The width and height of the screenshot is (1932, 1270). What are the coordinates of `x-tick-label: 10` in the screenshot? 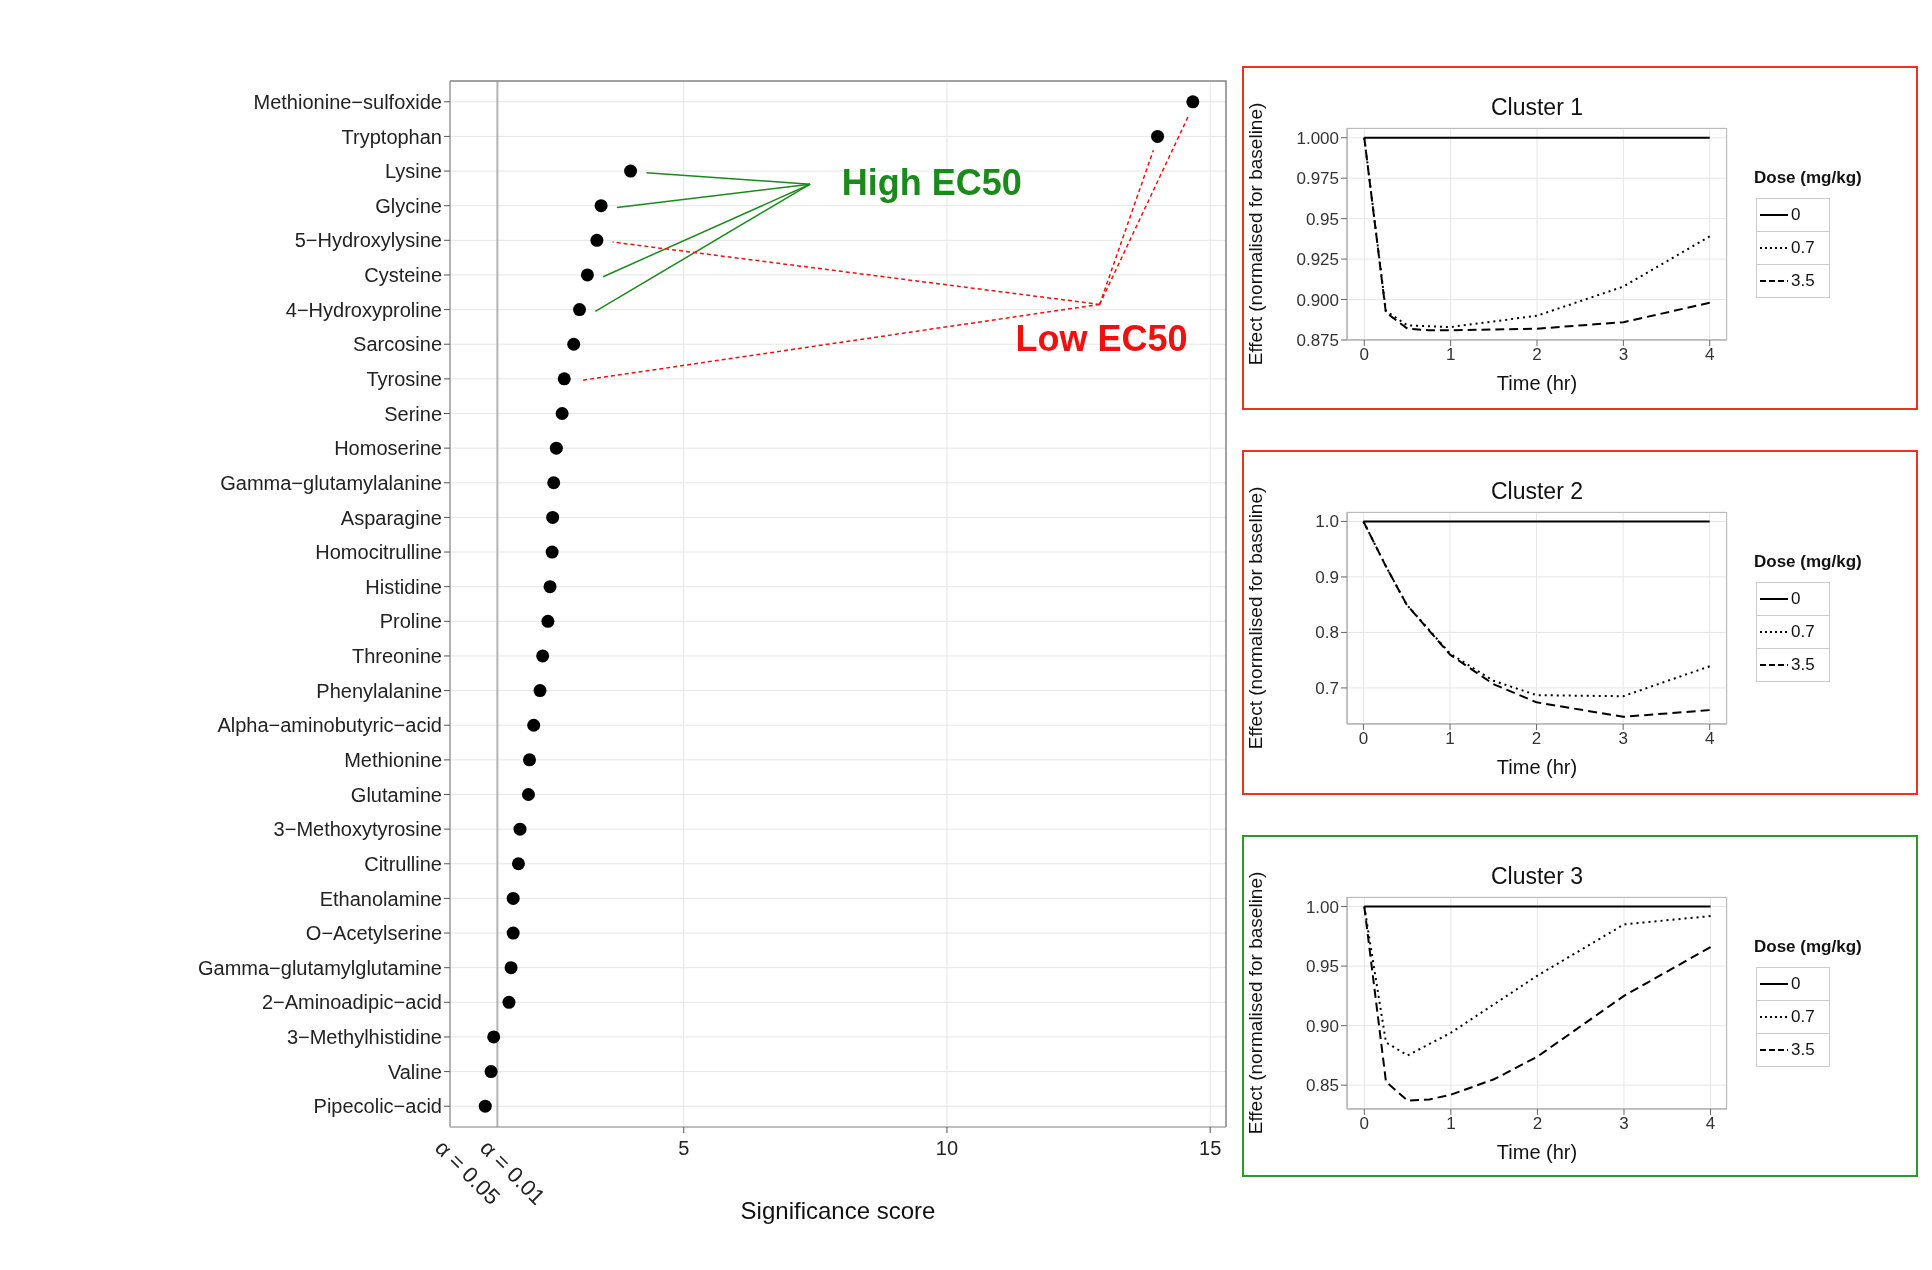 It's located at (947, 1148).